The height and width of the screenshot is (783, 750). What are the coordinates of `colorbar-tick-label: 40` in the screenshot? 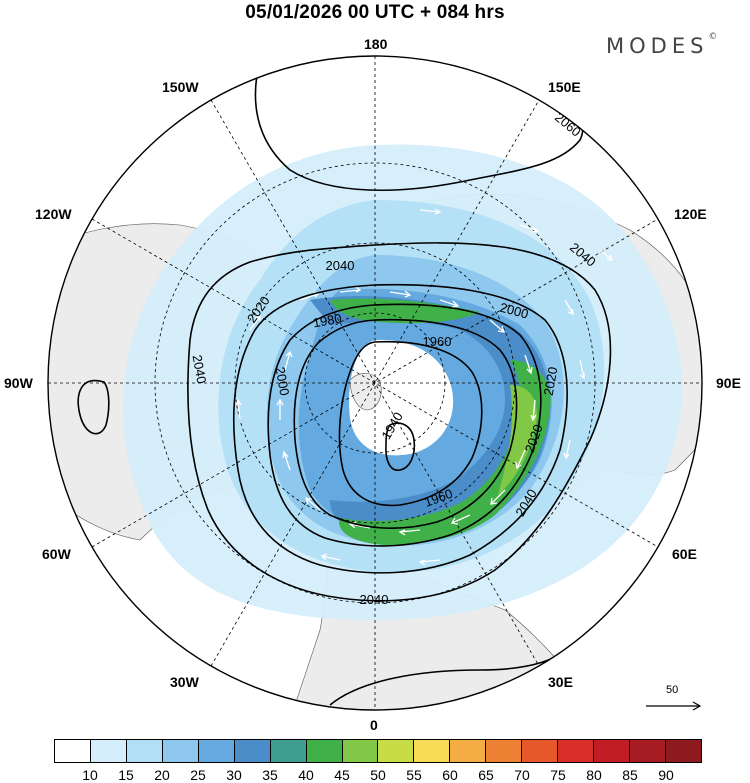 It's located at (306, 775).